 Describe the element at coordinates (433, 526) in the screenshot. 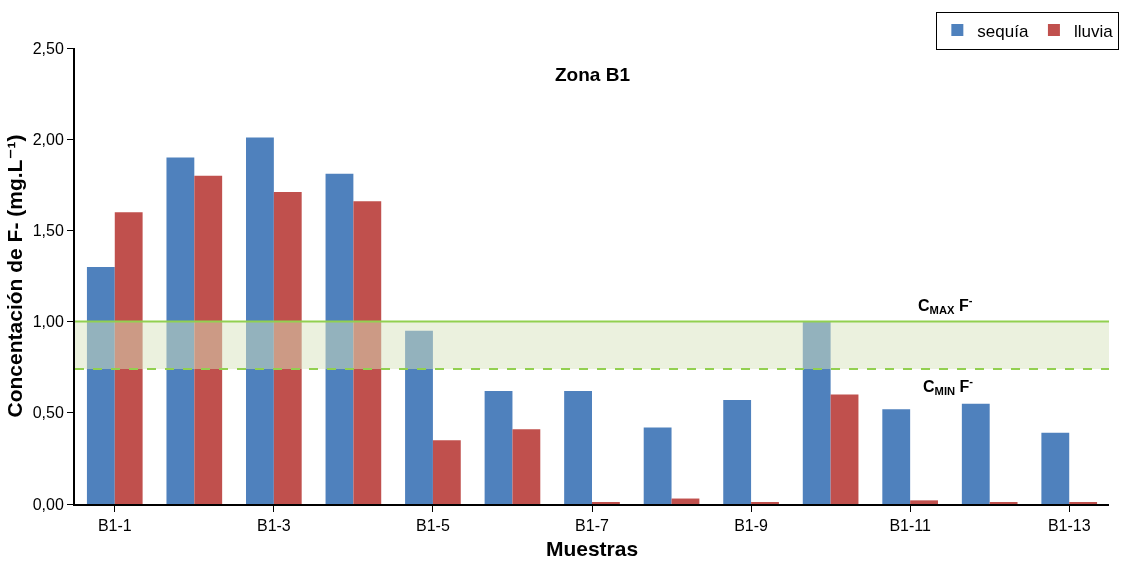

I see `x-tick-label: B1-5` at that location.